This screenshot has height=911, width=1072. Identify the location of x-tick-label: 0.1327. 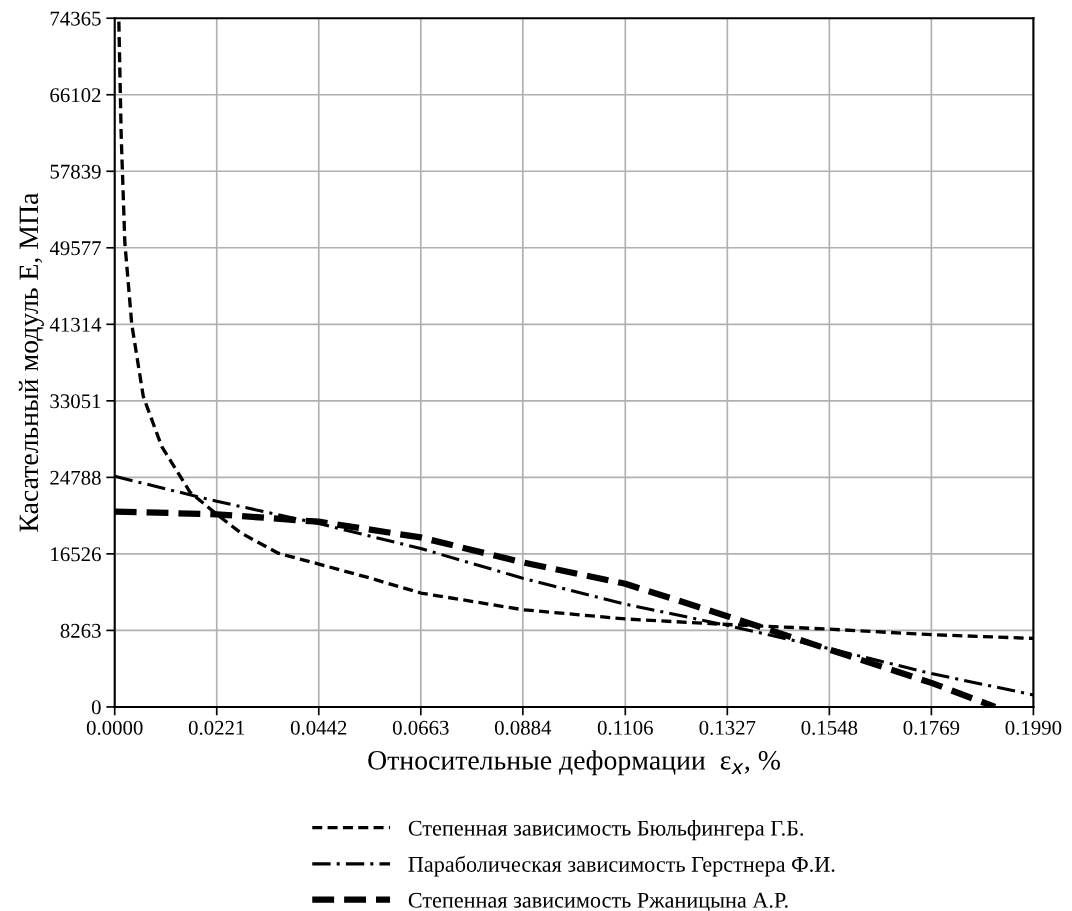
(727, 727).